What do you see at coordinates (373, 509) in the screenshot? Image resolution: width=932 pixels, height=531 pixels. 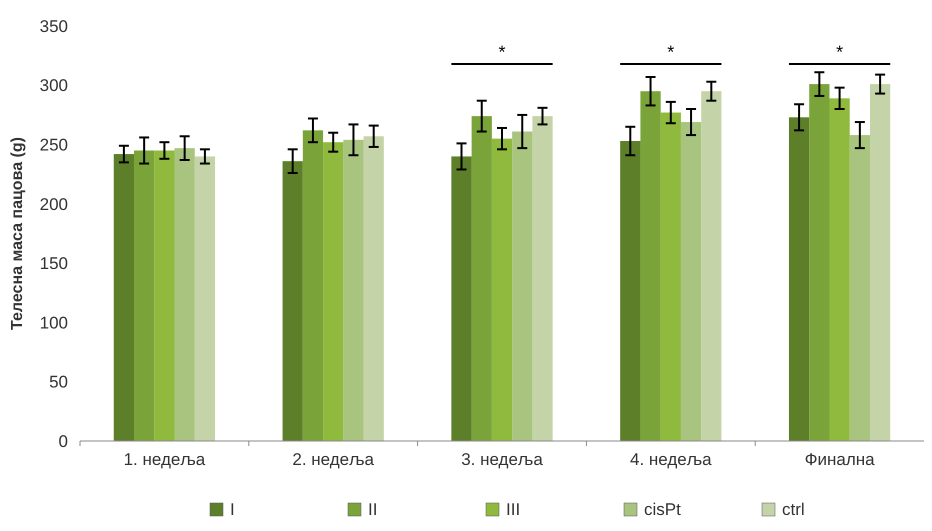 I see `legend-label: II` at bounding box center [373, 509].